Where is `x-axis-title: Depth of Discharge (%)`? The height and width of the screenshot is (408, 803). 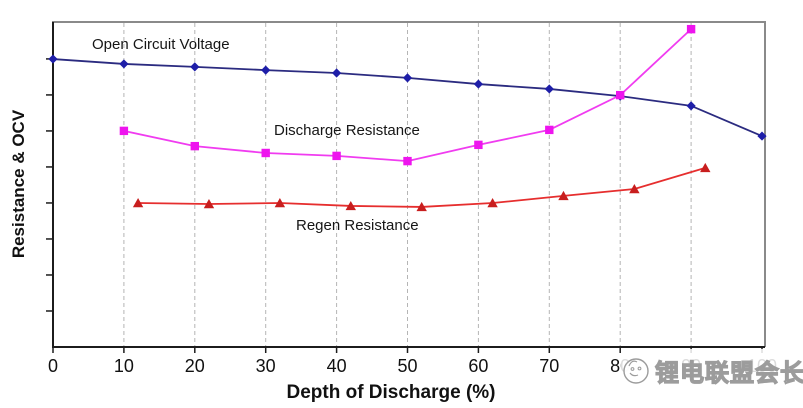
x-axis-title: Depth of Discharge (%) is located at coordinates (391, 392).